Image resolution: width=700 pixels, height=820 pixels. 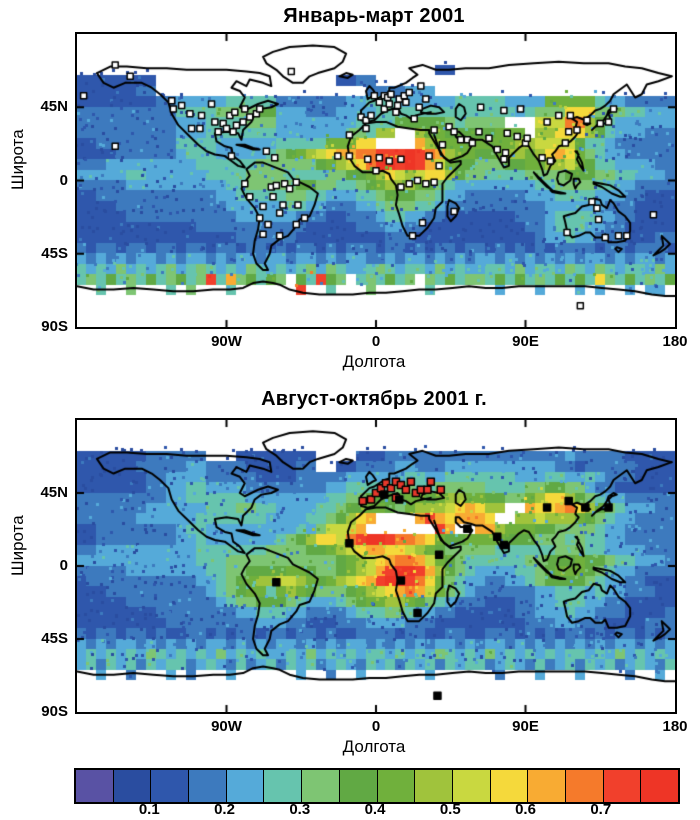 What do you see at coordinates (374, 361) in the screenshot?
I see `panel-1-xlabel: Долгота` at bounding box center [374, 361].